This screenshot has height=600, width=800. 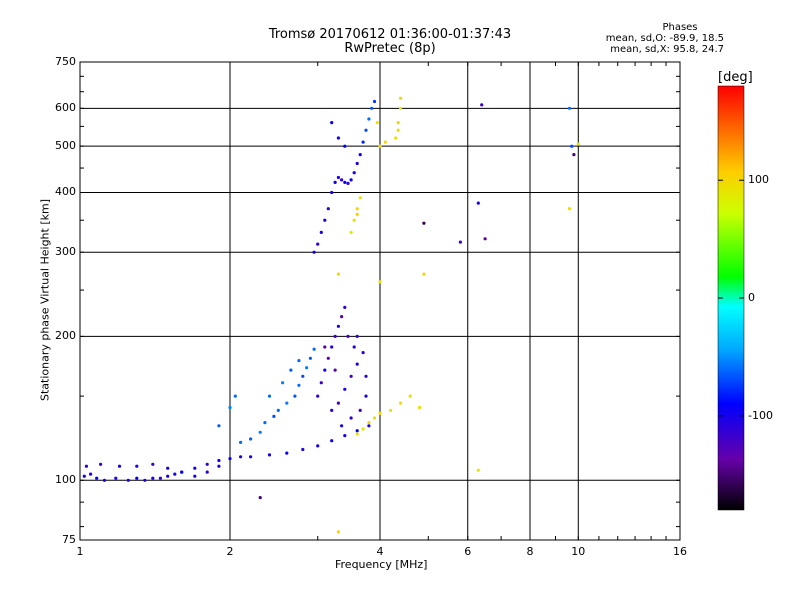 I want to click on x-tick-label: 1, so click(x=80, y=551).